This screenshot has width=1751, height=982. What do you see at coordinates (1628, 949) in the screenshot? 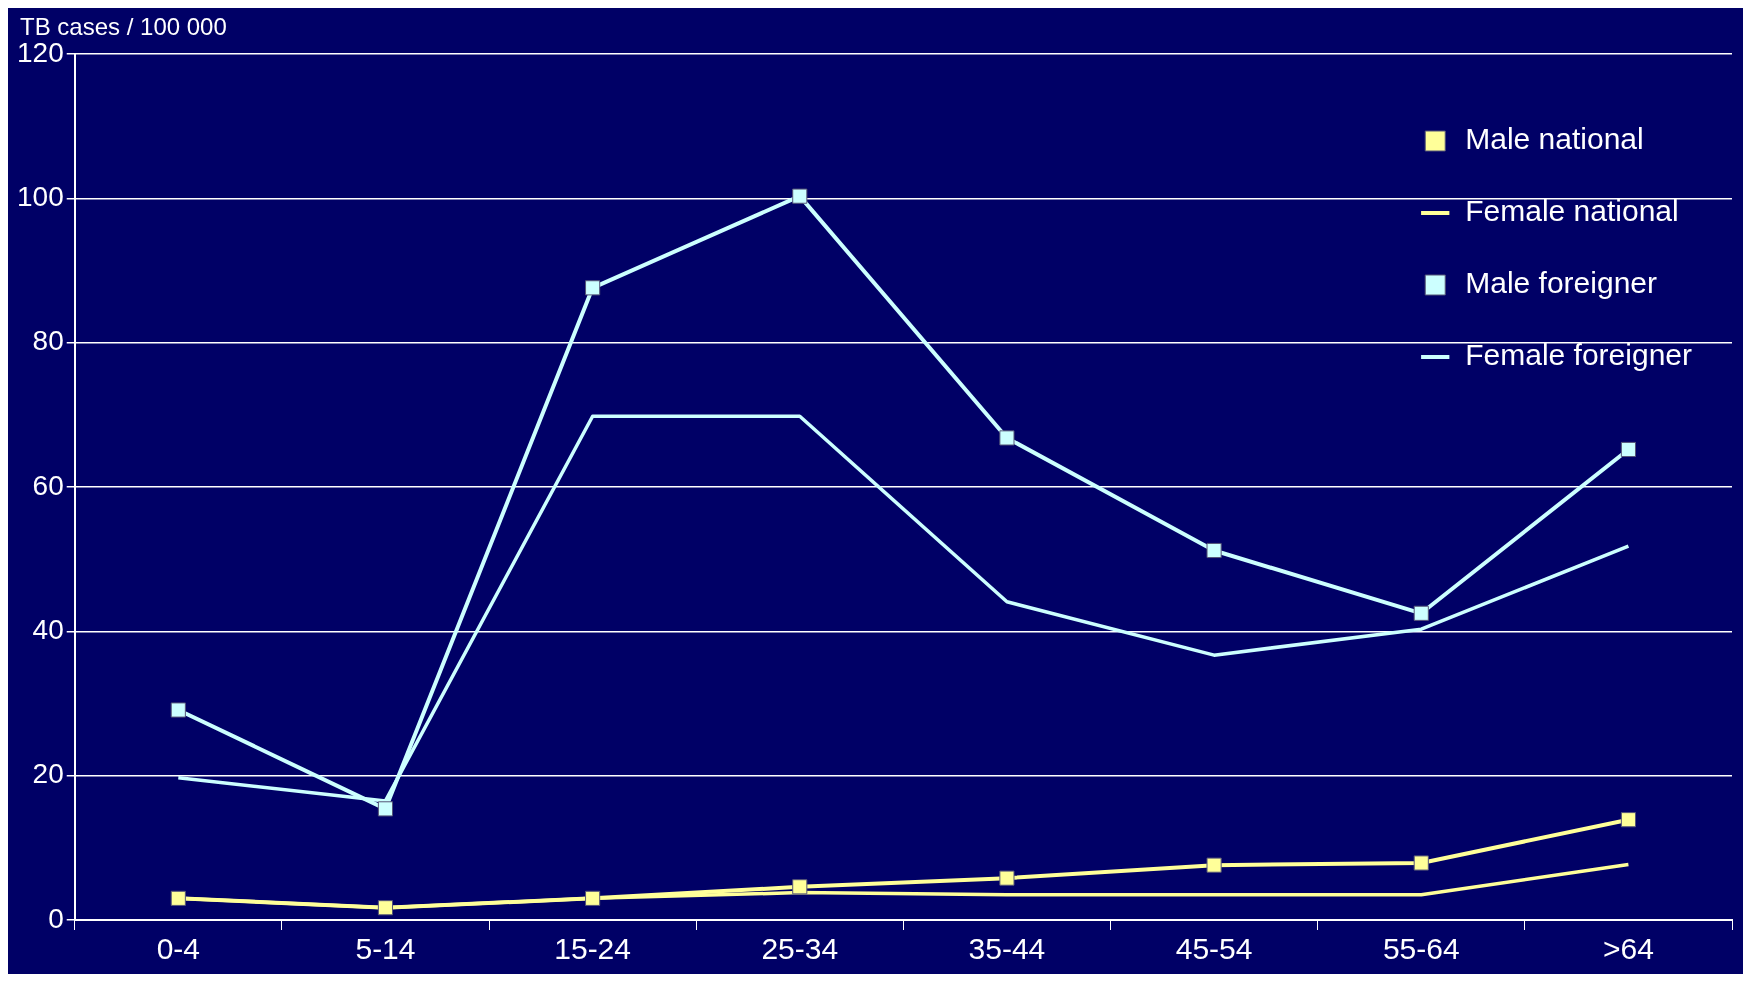
I see `x-tick-label: >64` at bounding box center [1628, 949].